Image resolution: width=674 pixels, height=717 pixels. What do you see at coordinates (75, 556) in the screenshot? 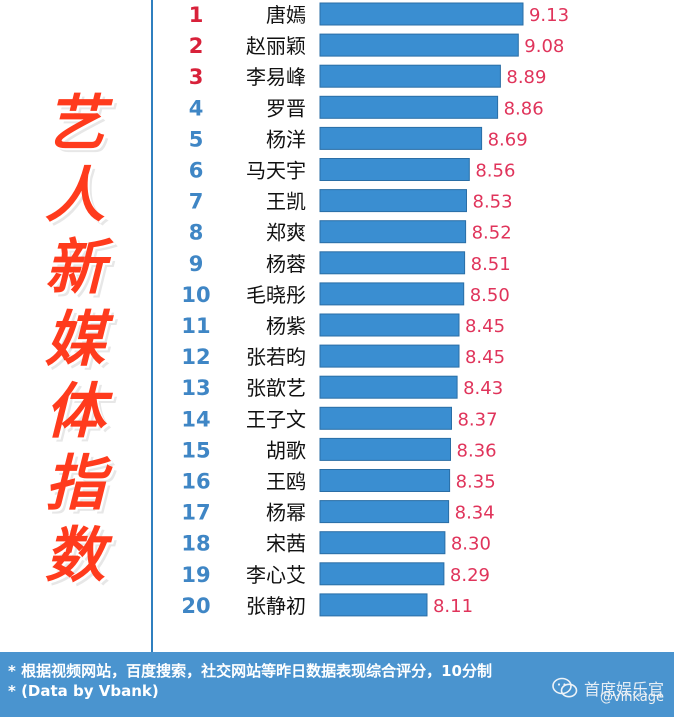
I see `title-char: 数` at bounding box center [75, 556].